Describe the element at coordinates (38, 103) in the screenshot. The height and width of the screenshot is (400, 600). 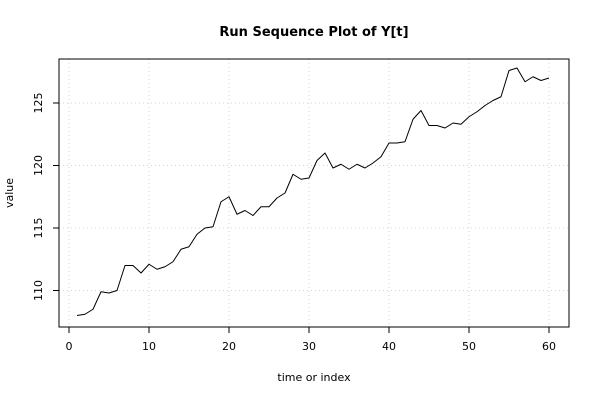
I see `y-tick-label: 125` at that location.